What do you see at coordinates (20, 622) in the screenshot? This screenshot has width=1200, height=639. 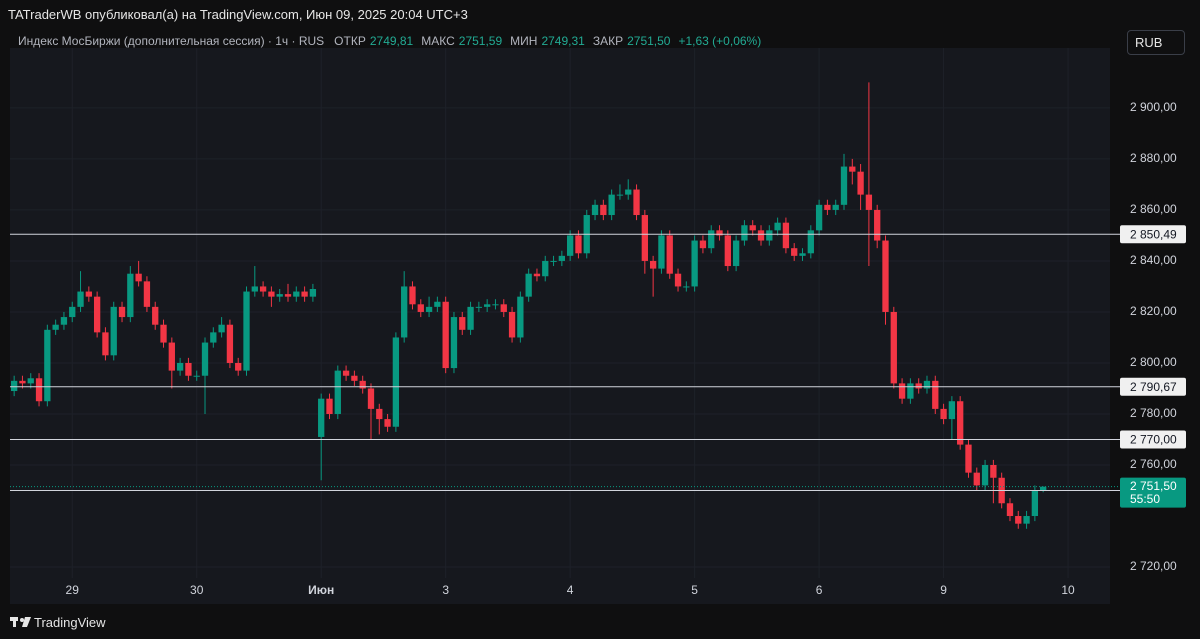 I see `brand-logo` at bounding box center [20, 622].